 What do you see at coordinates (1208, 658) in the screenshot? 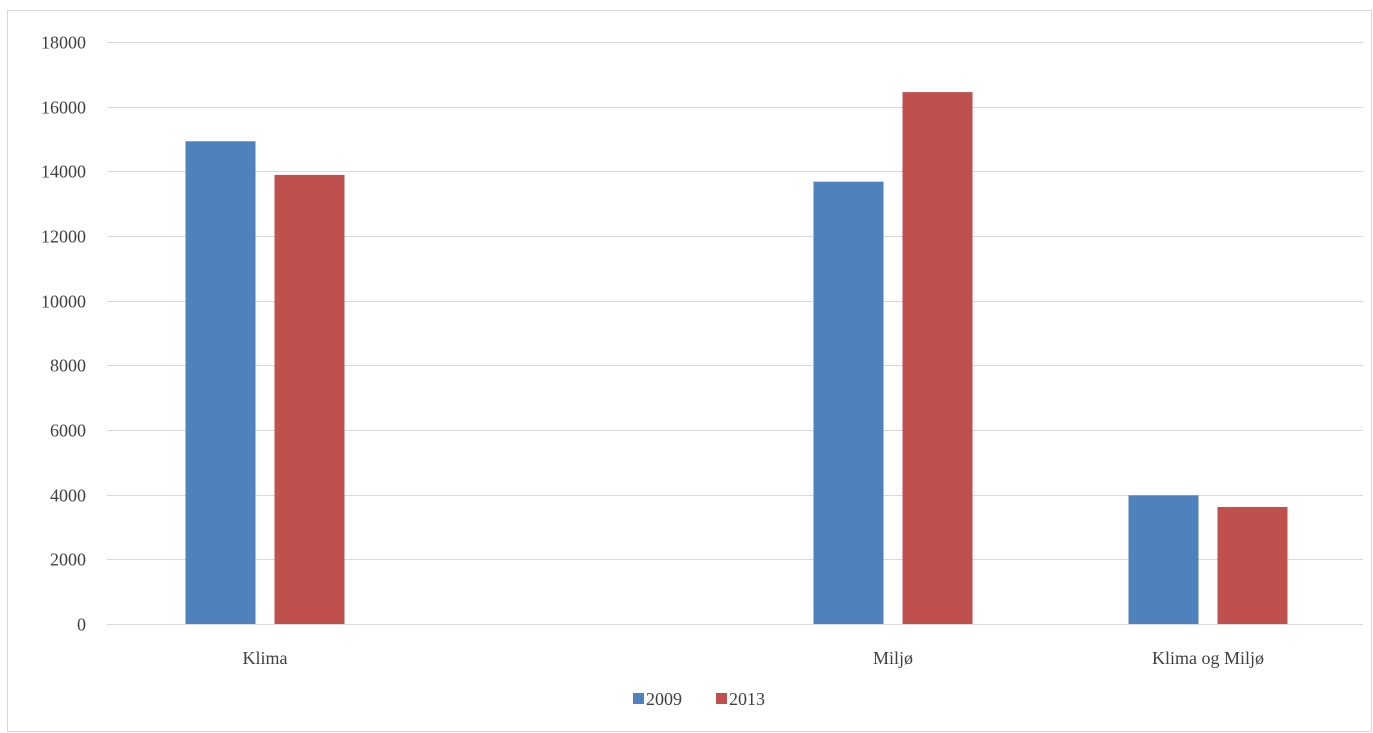
I see `x-category-label: Klima og Miljø` at bounding box center [1208, 658].